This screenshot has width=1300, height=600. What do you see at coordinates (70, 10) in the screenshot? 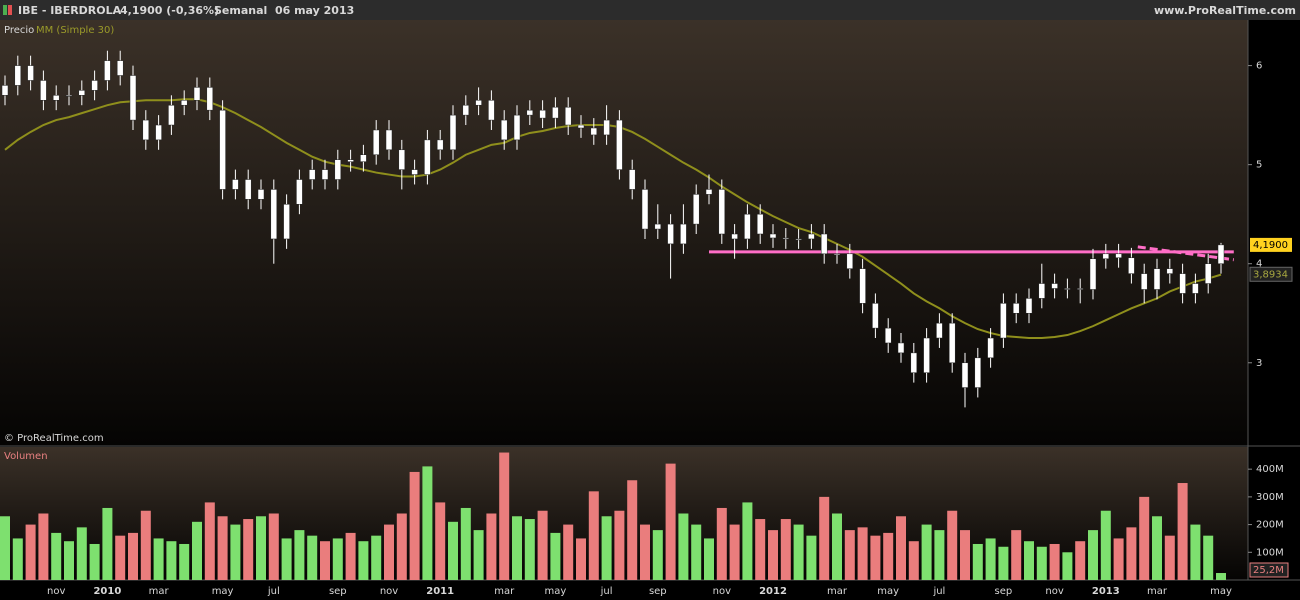
I see `symbol: IBE - IBERDROLA` at bounding box center [70, 10].